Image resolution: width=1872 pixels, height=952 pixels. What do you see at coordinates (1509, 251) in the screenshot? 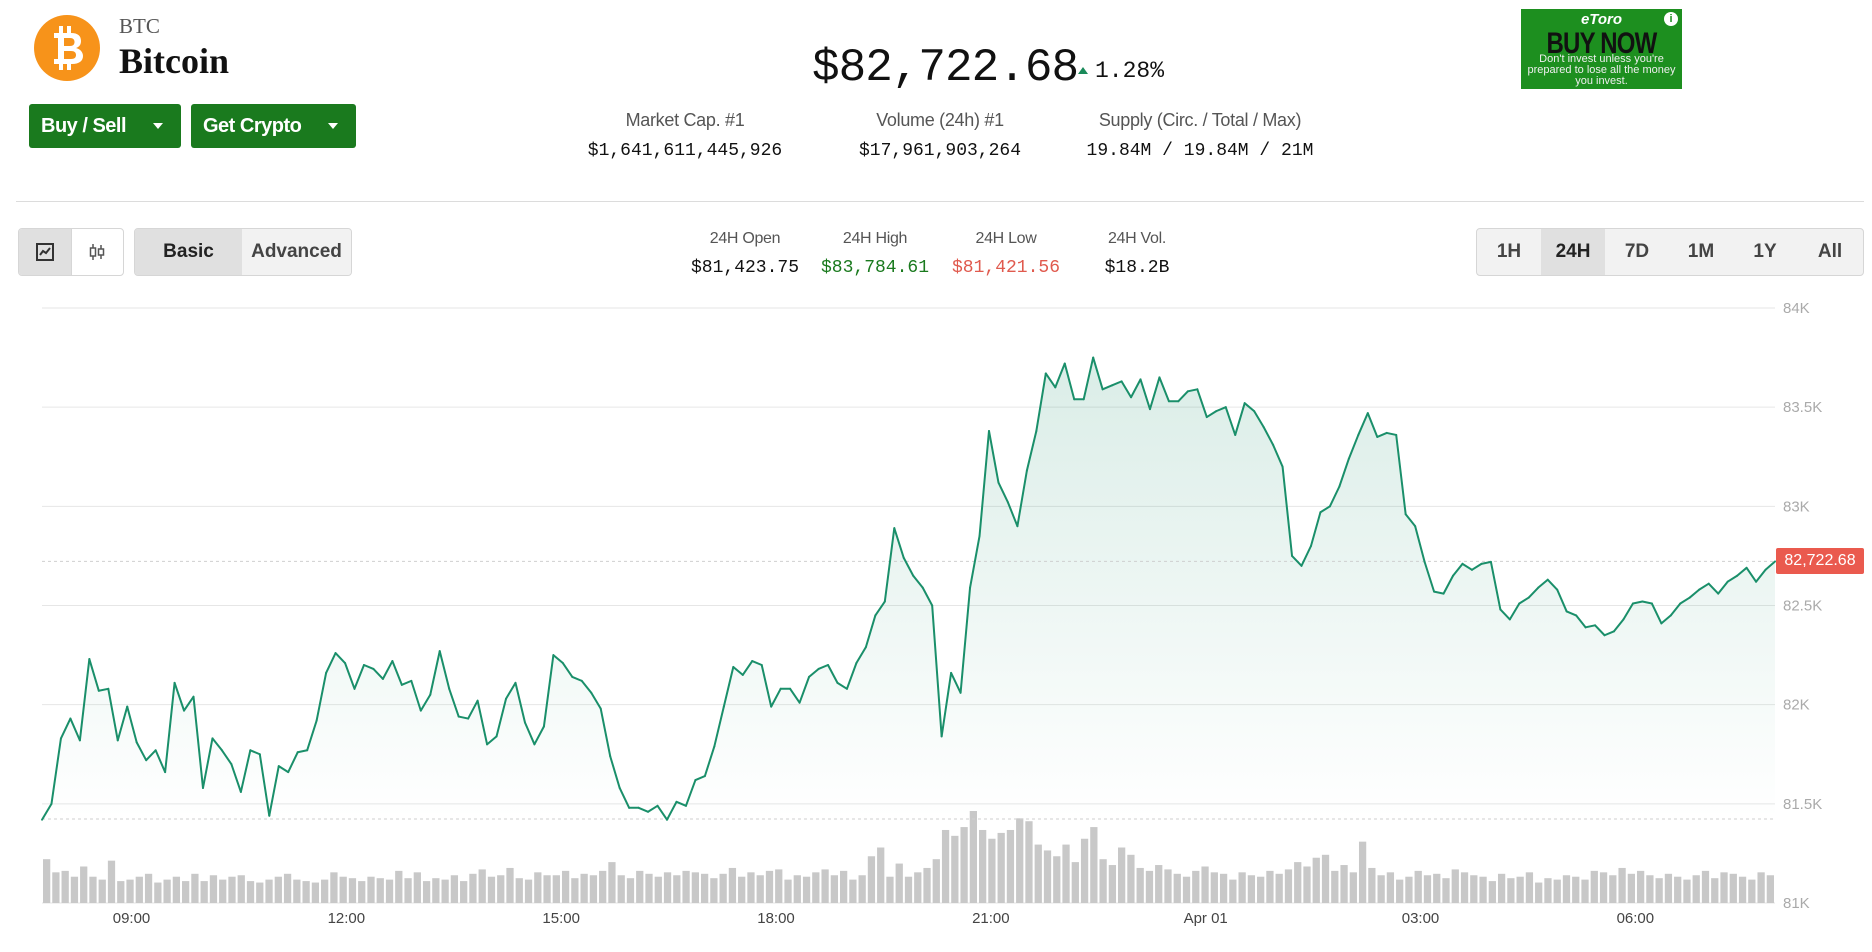
I see `range-1h-tab: 1H` at bounding box center [1509, 251].